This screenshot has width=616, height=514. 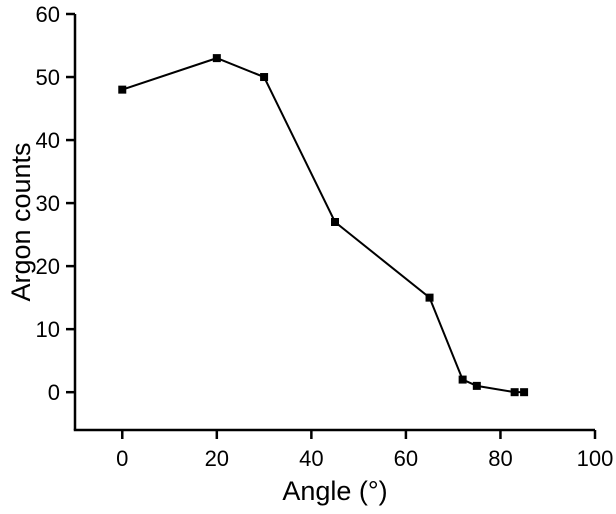 What do you see at coordinates (48, 14) in the screenshot?
I see `y-tick-label: 60` at bounding box center [48, 14].